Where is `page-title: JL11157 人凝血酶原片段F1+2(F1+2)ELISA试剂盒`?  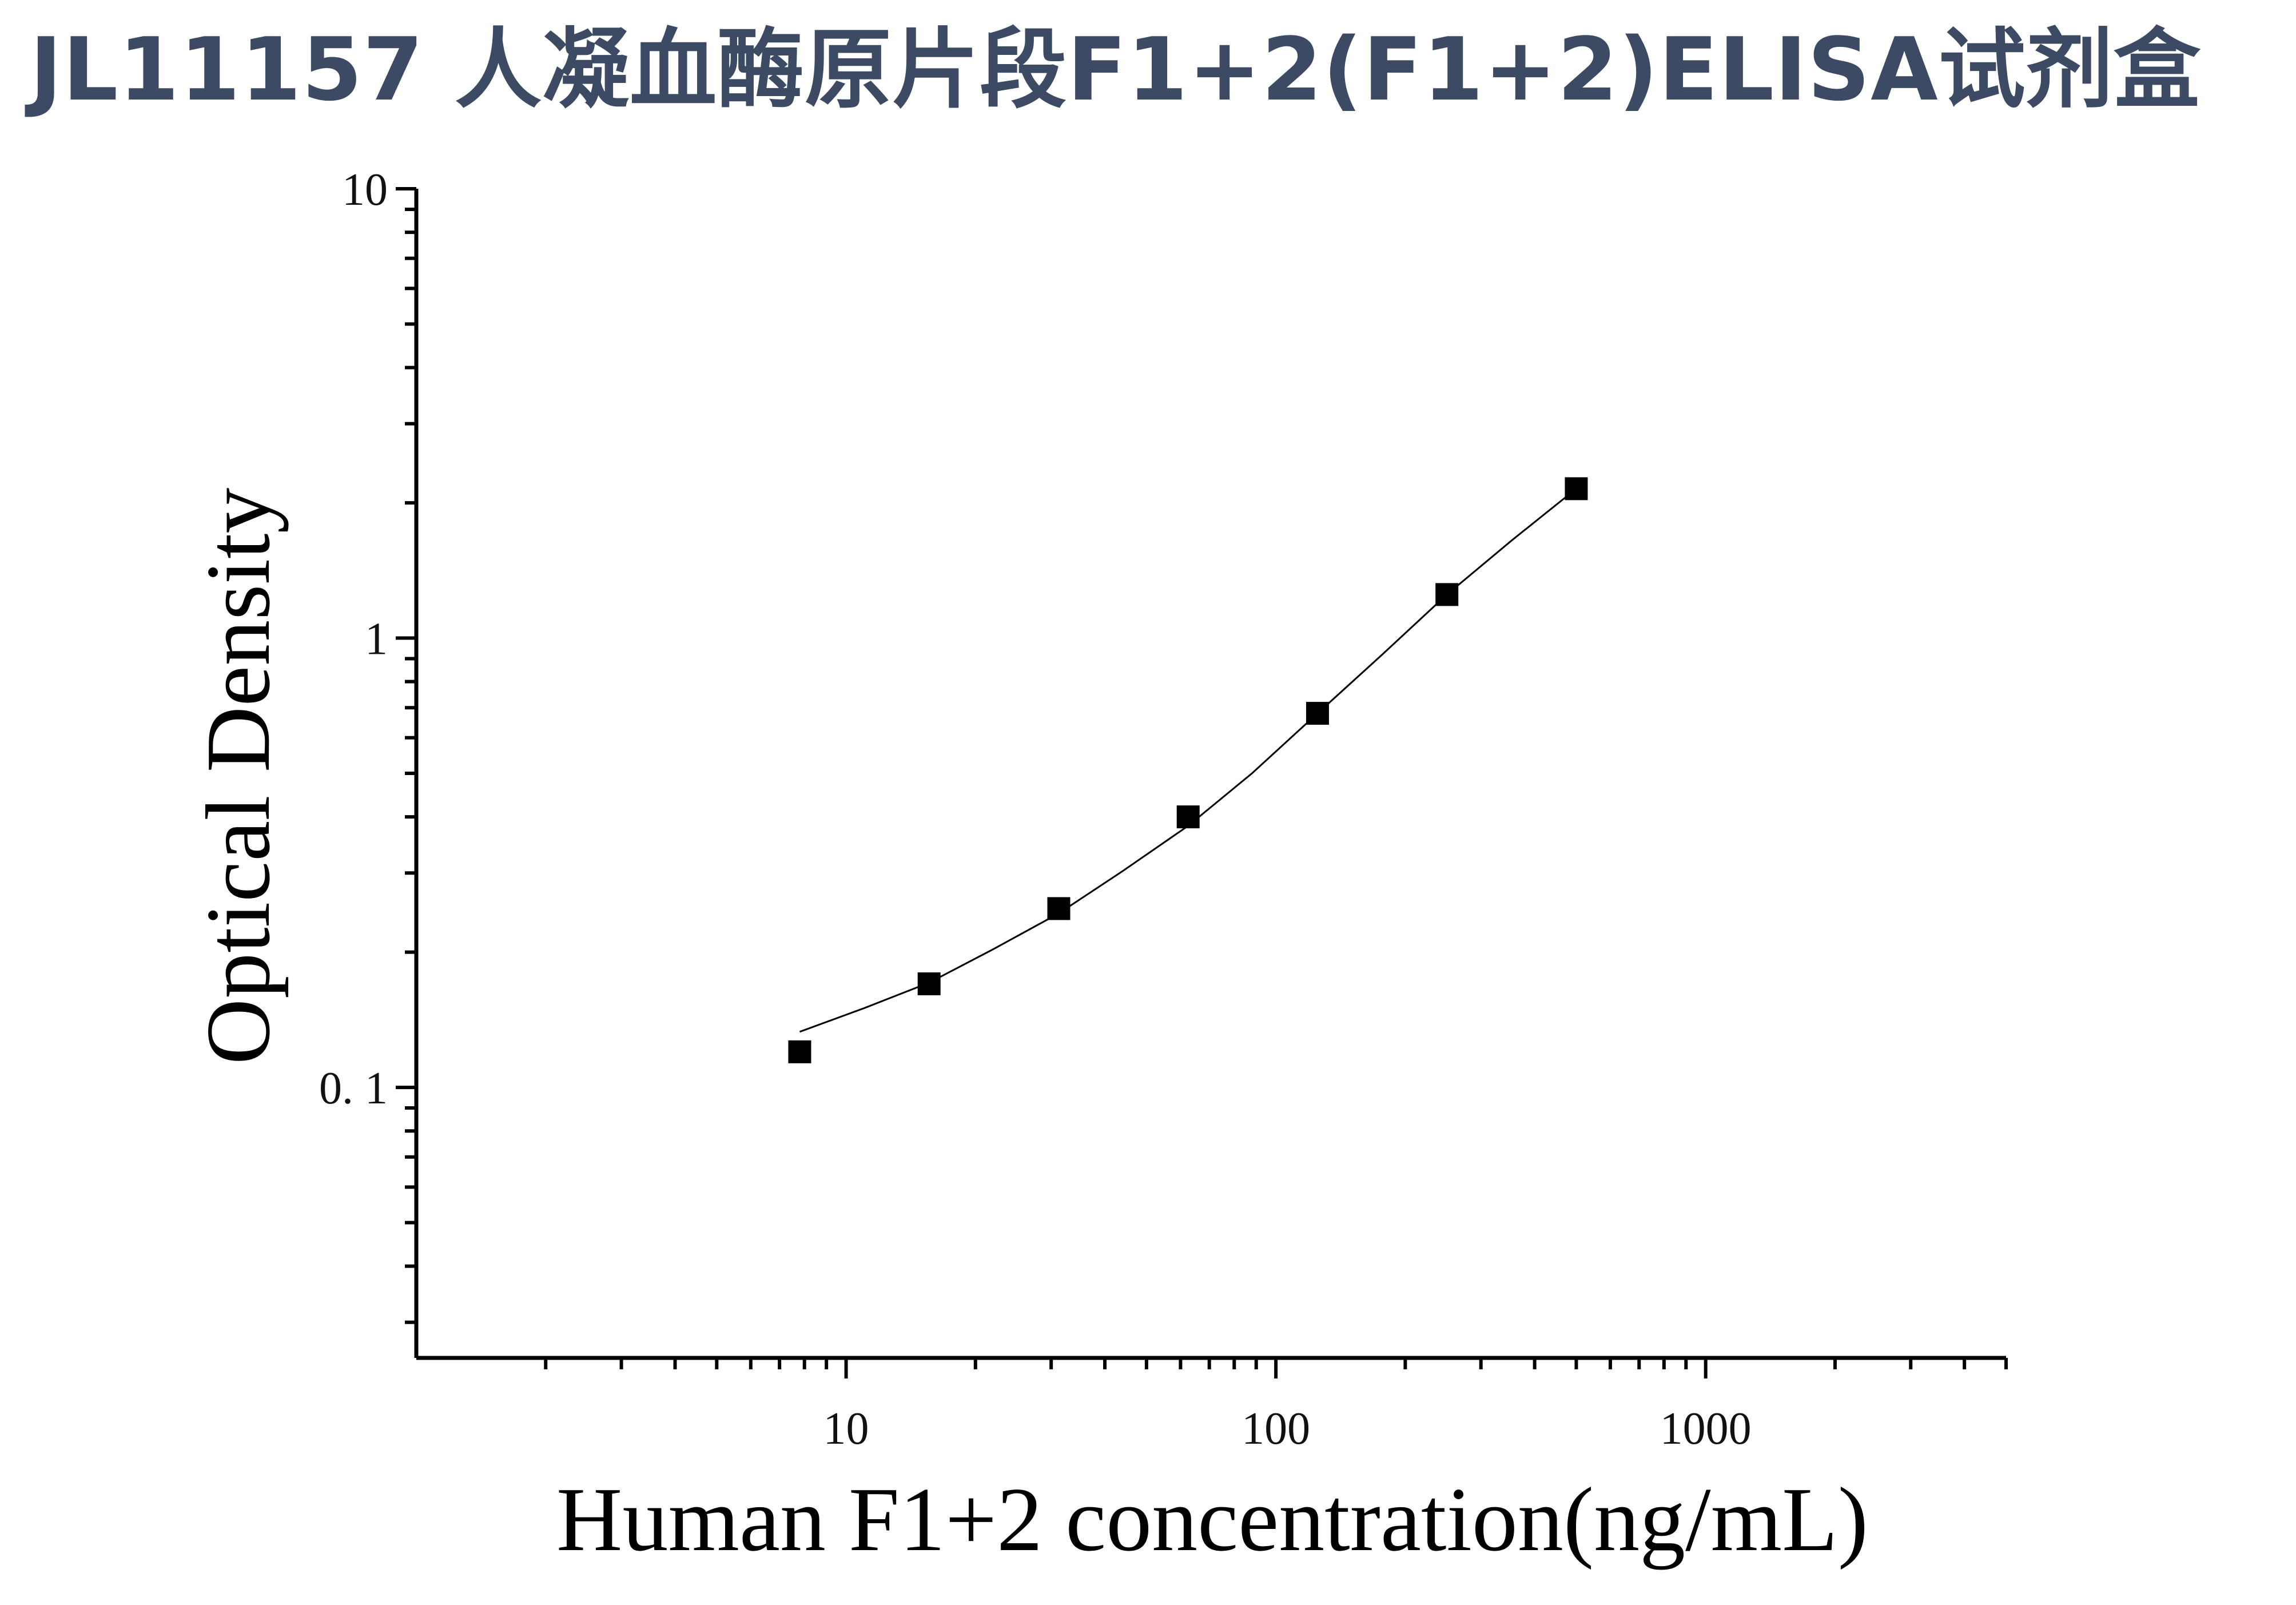
page-title: JL11157 人凝血酶原片段F1+2(F1+2)ELISA试剂盒 is located at coordinates (1115, 69).